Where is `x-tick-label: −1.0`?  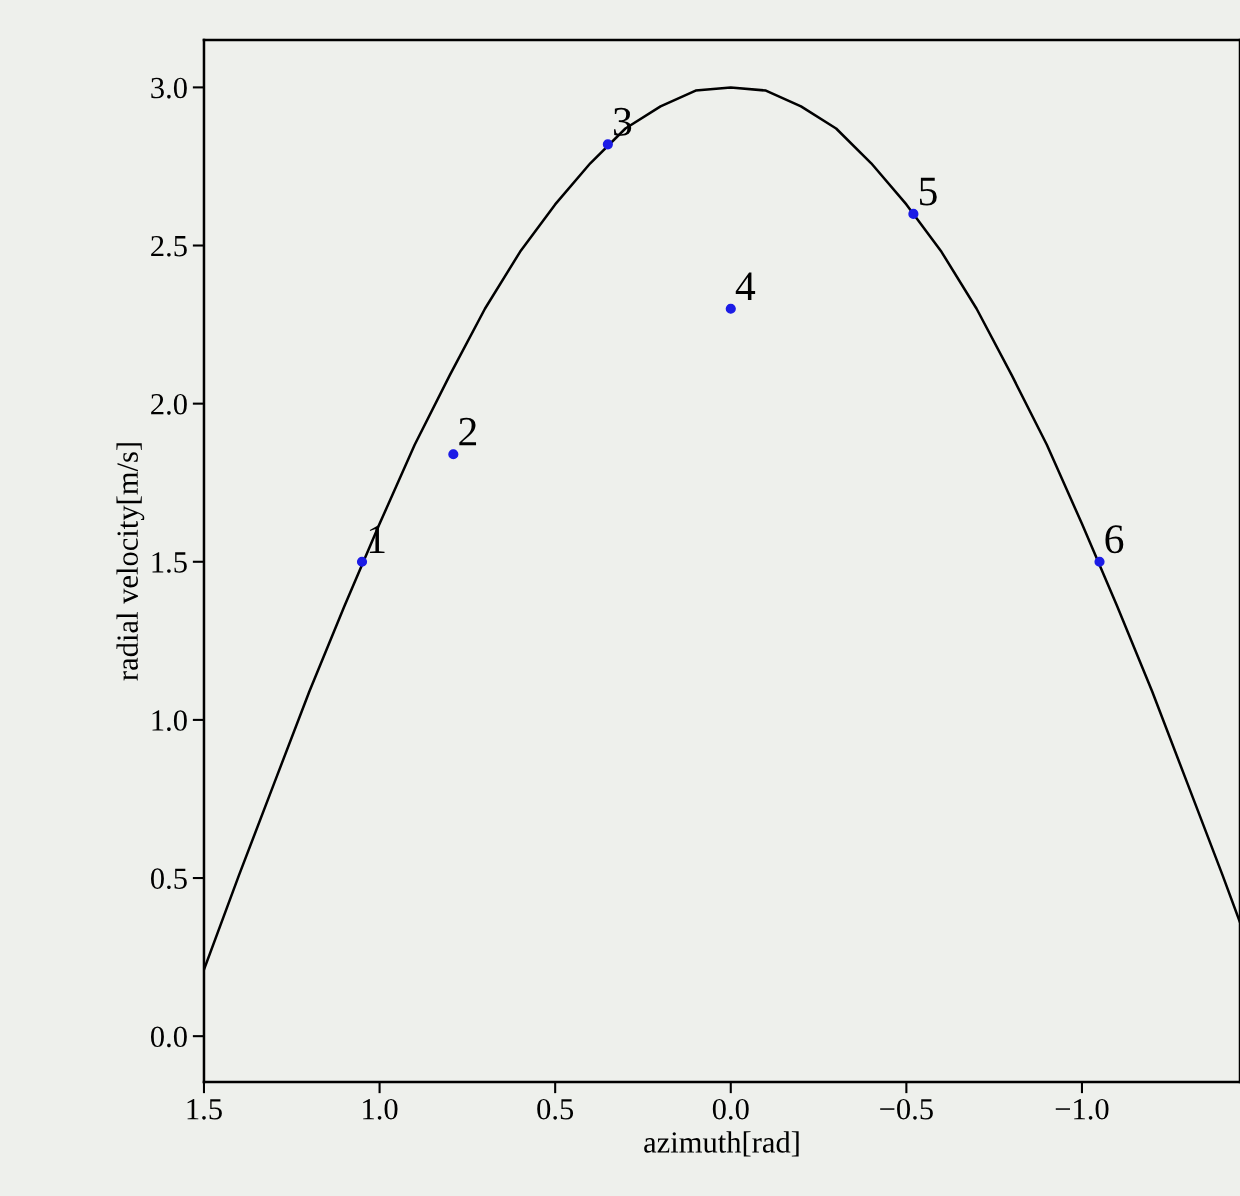
x-tick-label: −1.0 is located at coordinates (1082, 1109).